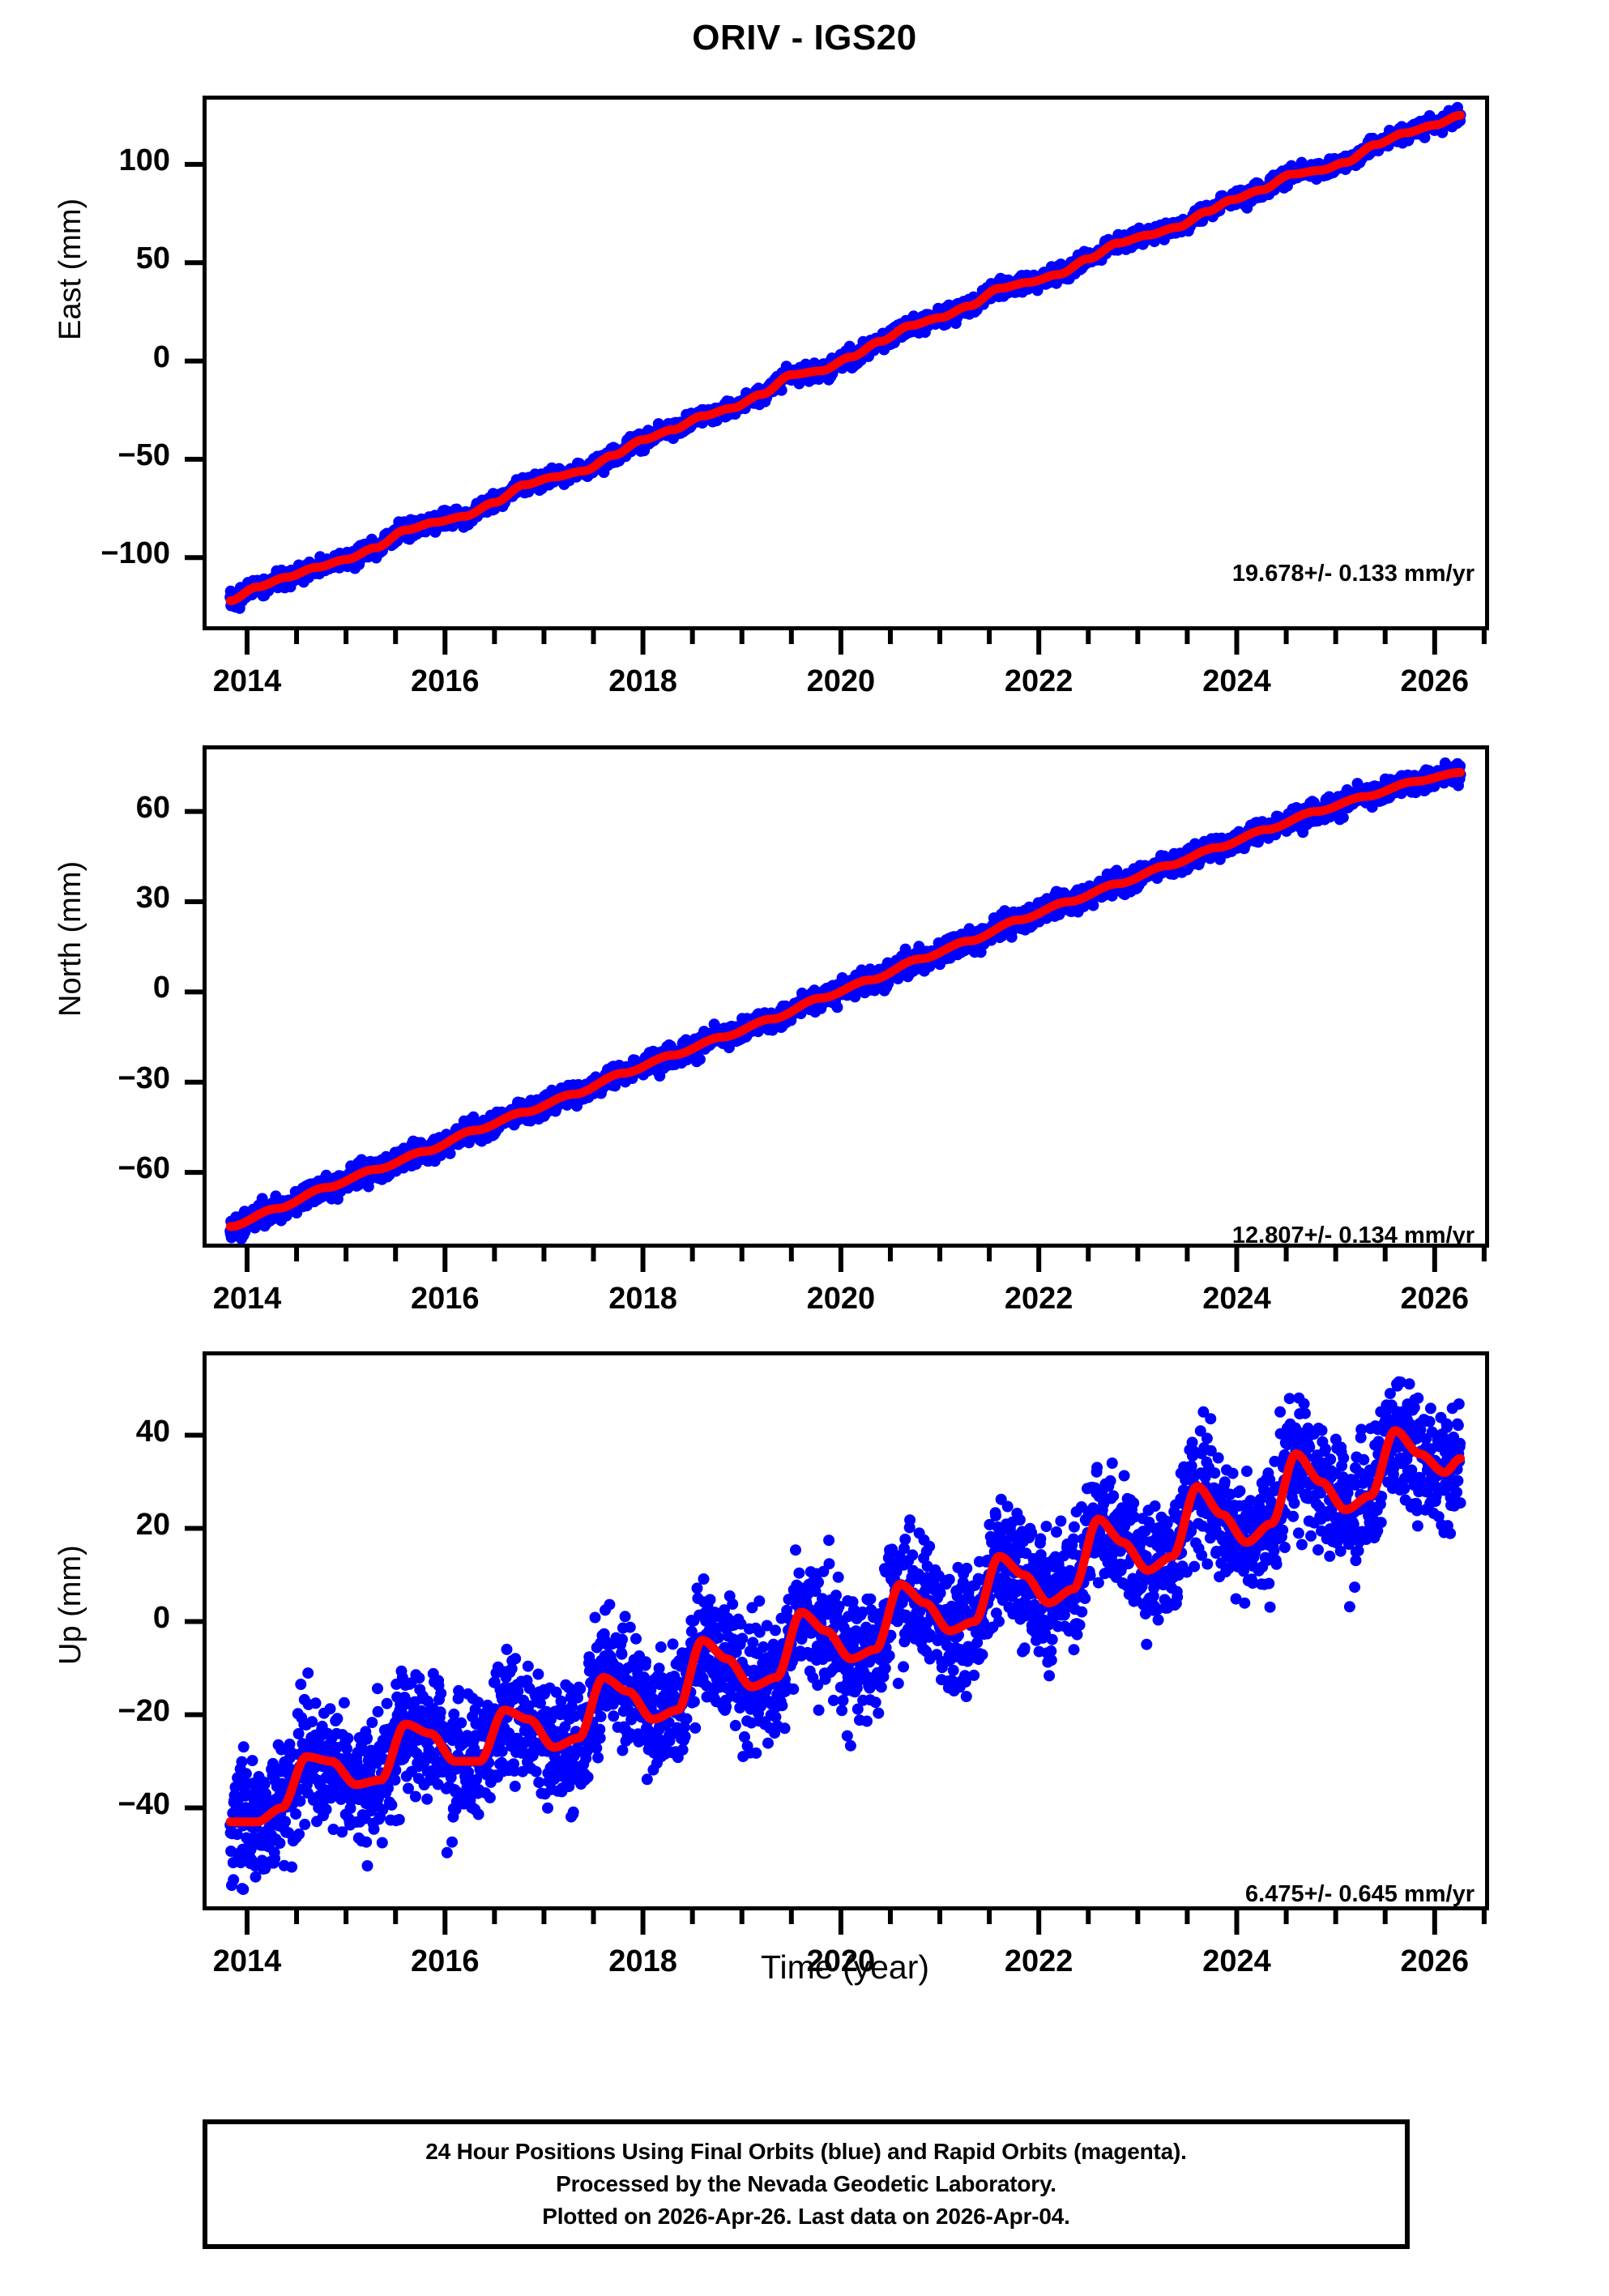  I want to click on axis-label-time: Time (year), so click(845, 1967).